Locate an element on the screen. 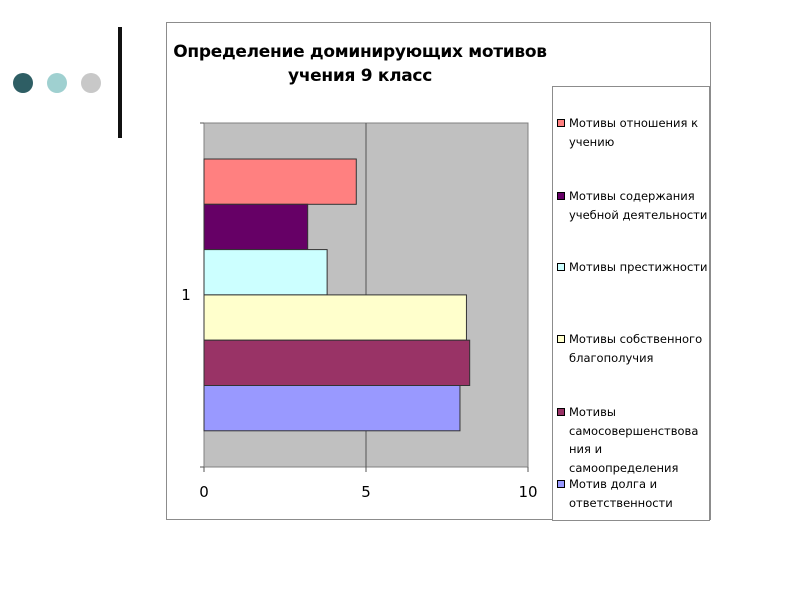 This screenshot has height=600, width=800. legend-item-1: Мотивы отношения к учению is located at coordinates (633, 132).